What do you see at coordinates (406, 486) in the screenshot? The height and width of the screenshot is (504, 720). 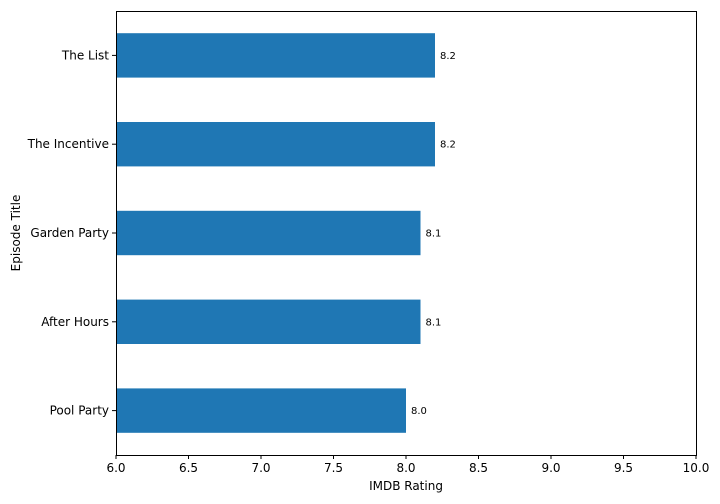 I see `x-axis-label: IMDB Rating` at bounding box center [406, 486].